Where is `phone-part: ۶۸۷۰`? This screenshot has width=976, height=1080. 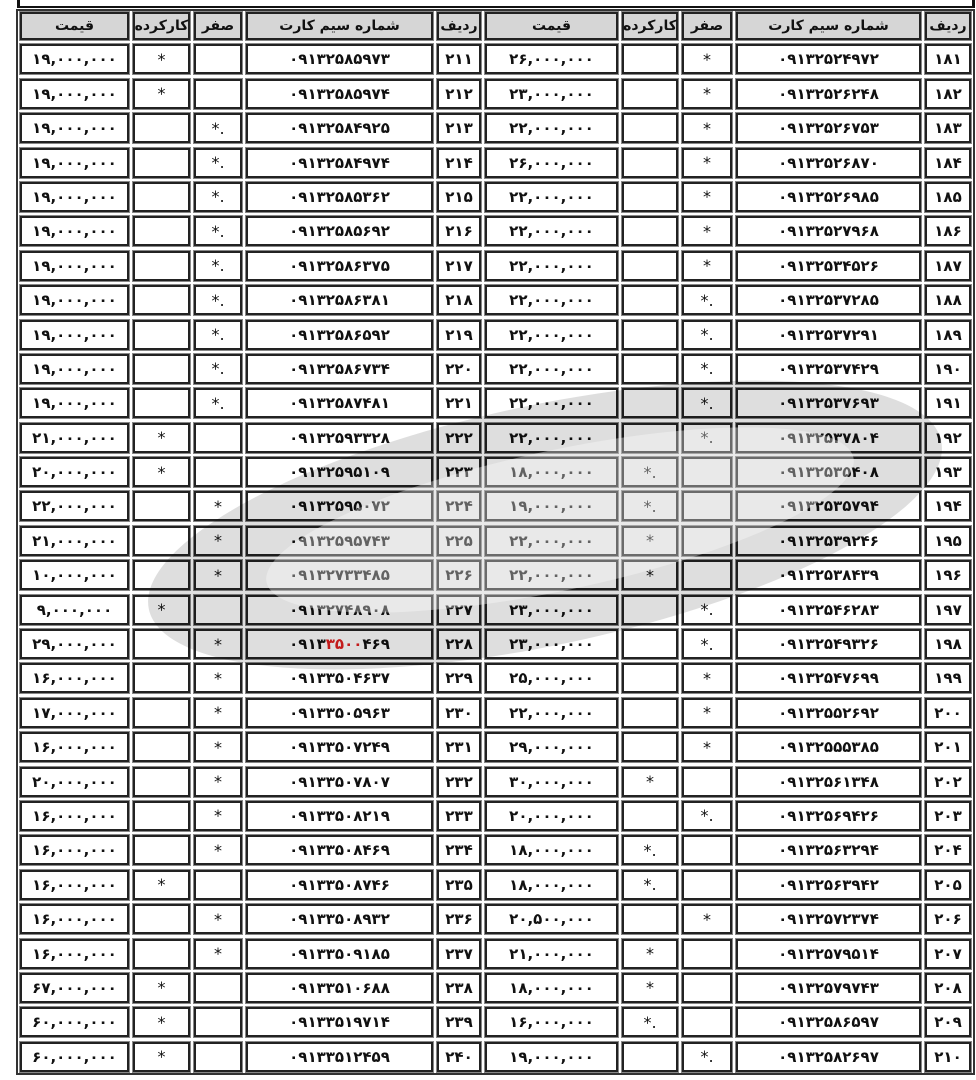 phone-part: ۶۸۷۰ is located at coordinates (860, 162).